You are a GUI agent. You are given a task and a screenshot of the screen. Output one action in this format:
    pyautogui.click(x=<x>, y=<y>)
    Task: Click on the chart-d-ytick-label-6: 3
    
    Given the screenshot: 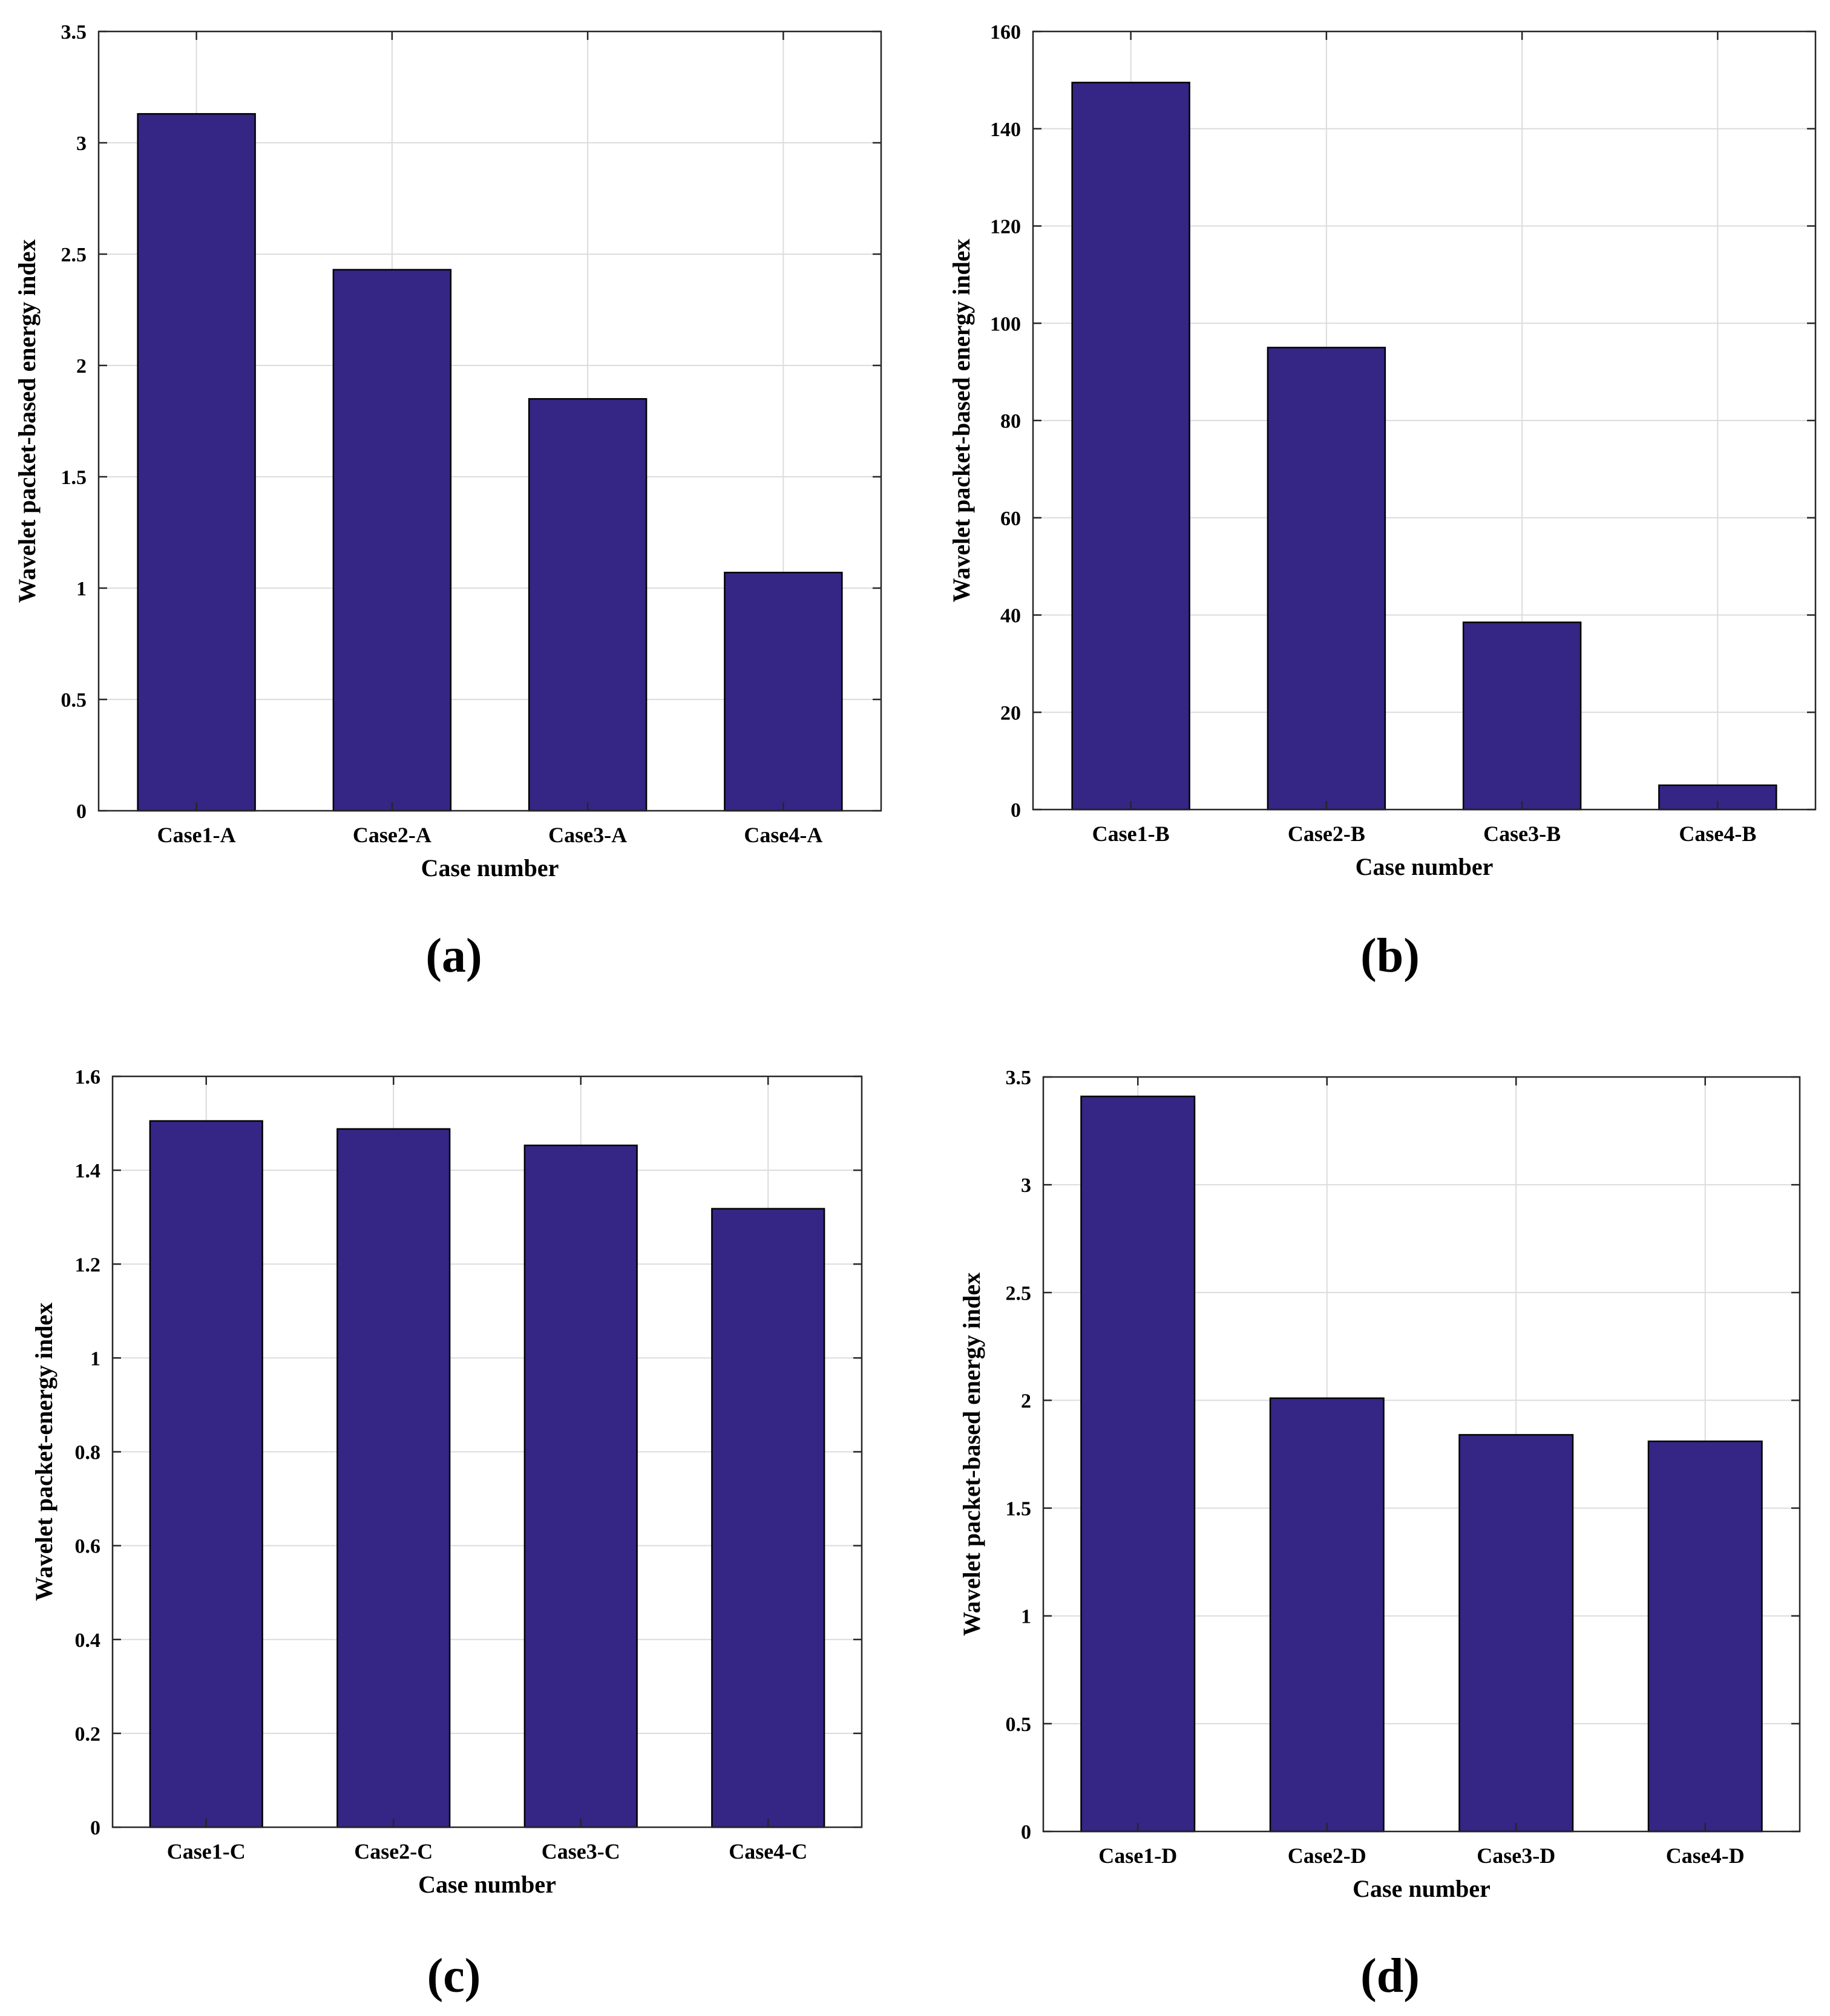 What is the action you would take?
    pyautogui.click(x=1026, y=1185)
    